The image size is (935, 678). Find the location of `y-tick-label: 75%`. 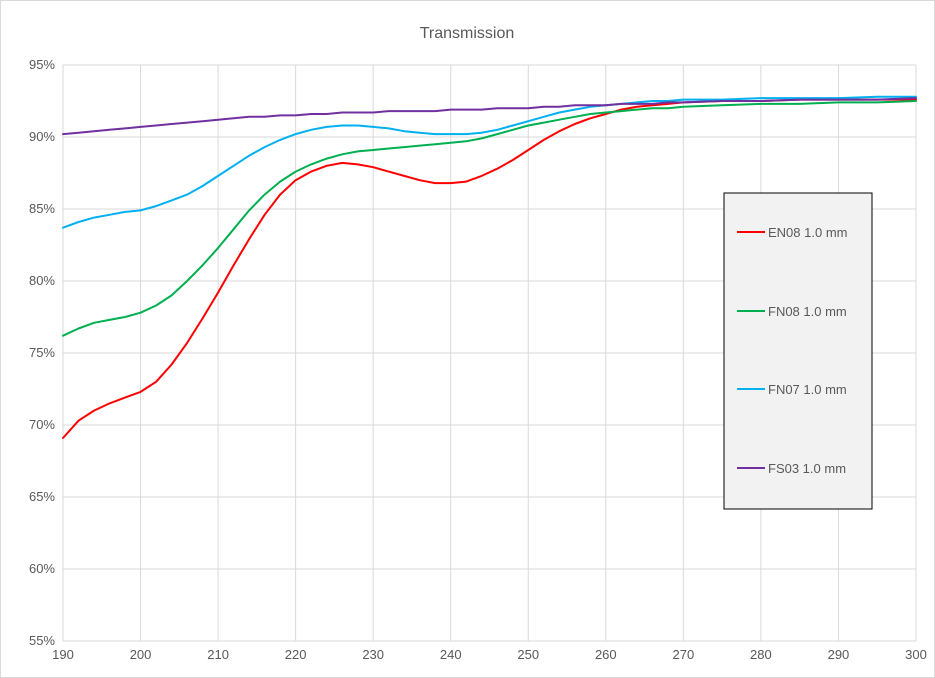

y-tick-label: 75% is located at coordinates (42, 352).